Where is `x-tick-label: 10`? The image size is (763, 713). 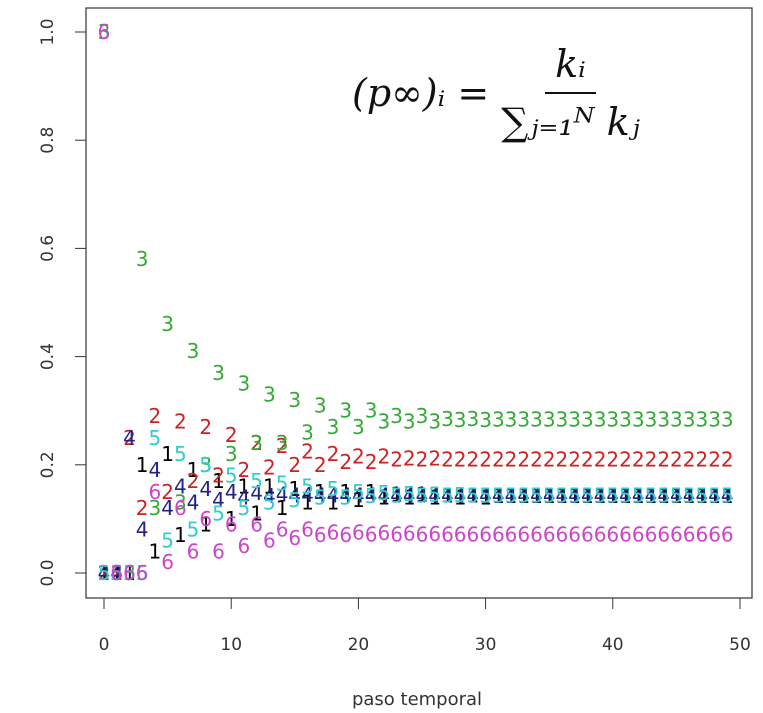
x-tick-label: 10 is located at coordinates (231, 645).